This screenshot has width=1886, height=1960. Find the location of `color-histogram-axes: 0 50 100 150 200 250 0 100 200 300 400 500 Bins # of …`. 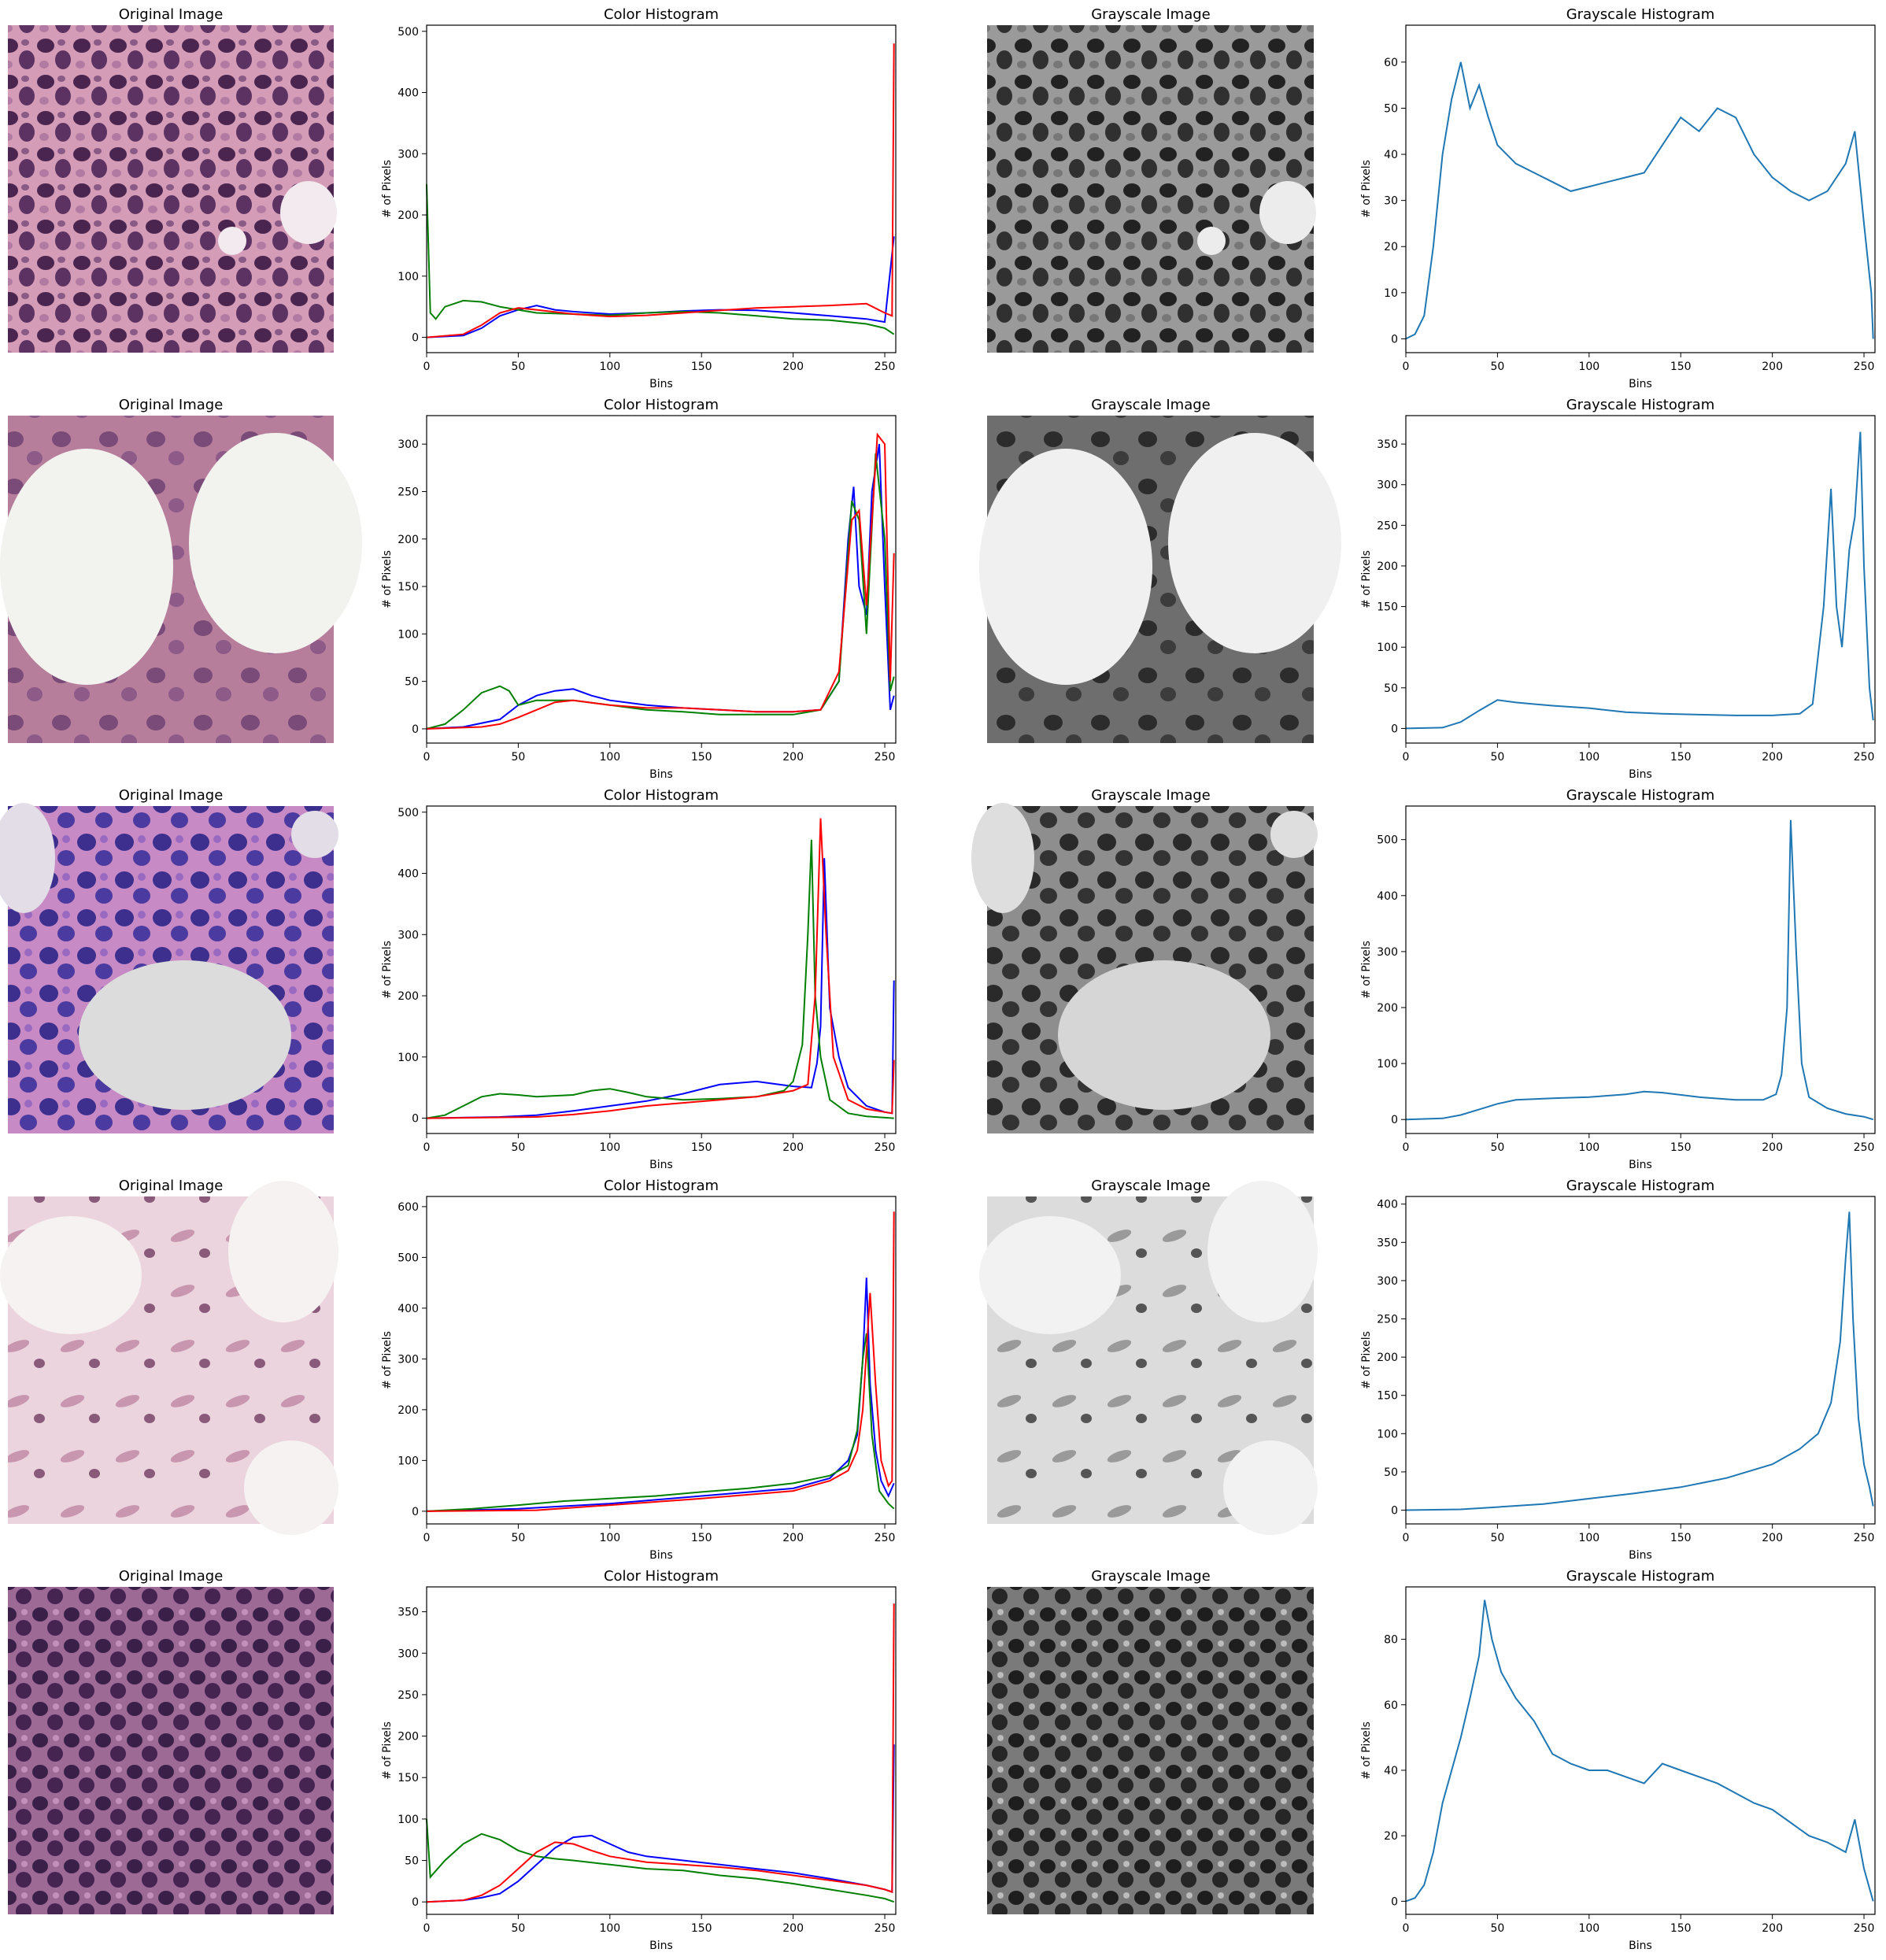

color-histogram-axes: 0 50 100 150 200 250 0 100 200 300 400 500 Bins # of … is located at coordinates (639, 988).